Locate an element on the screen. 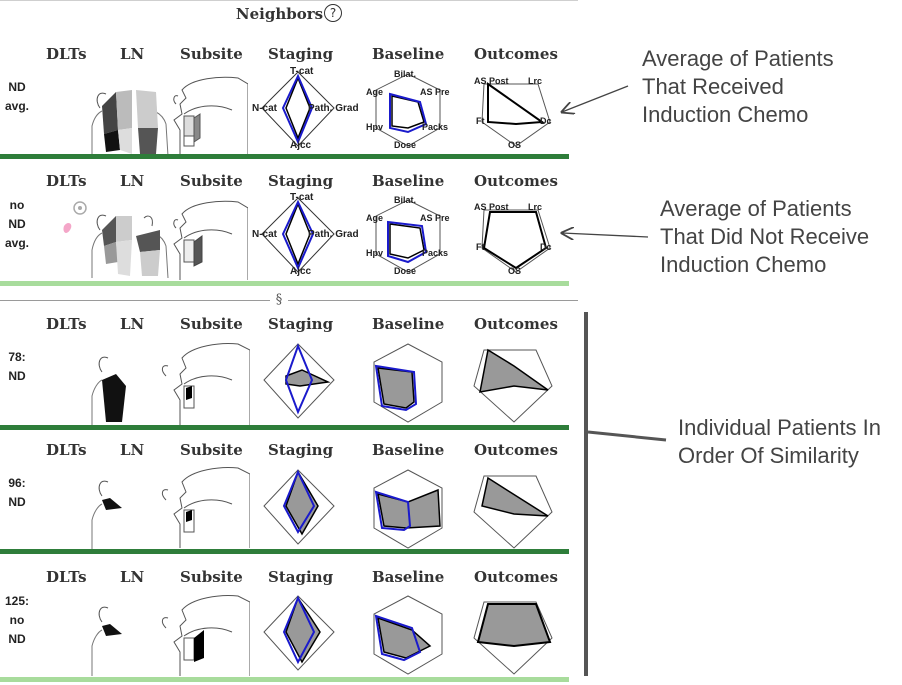 The width and height of the screenshot is (902, 685). outcomes-radar: AS Post Lrc Ft Dc OS is located at coordinates (513, 239).